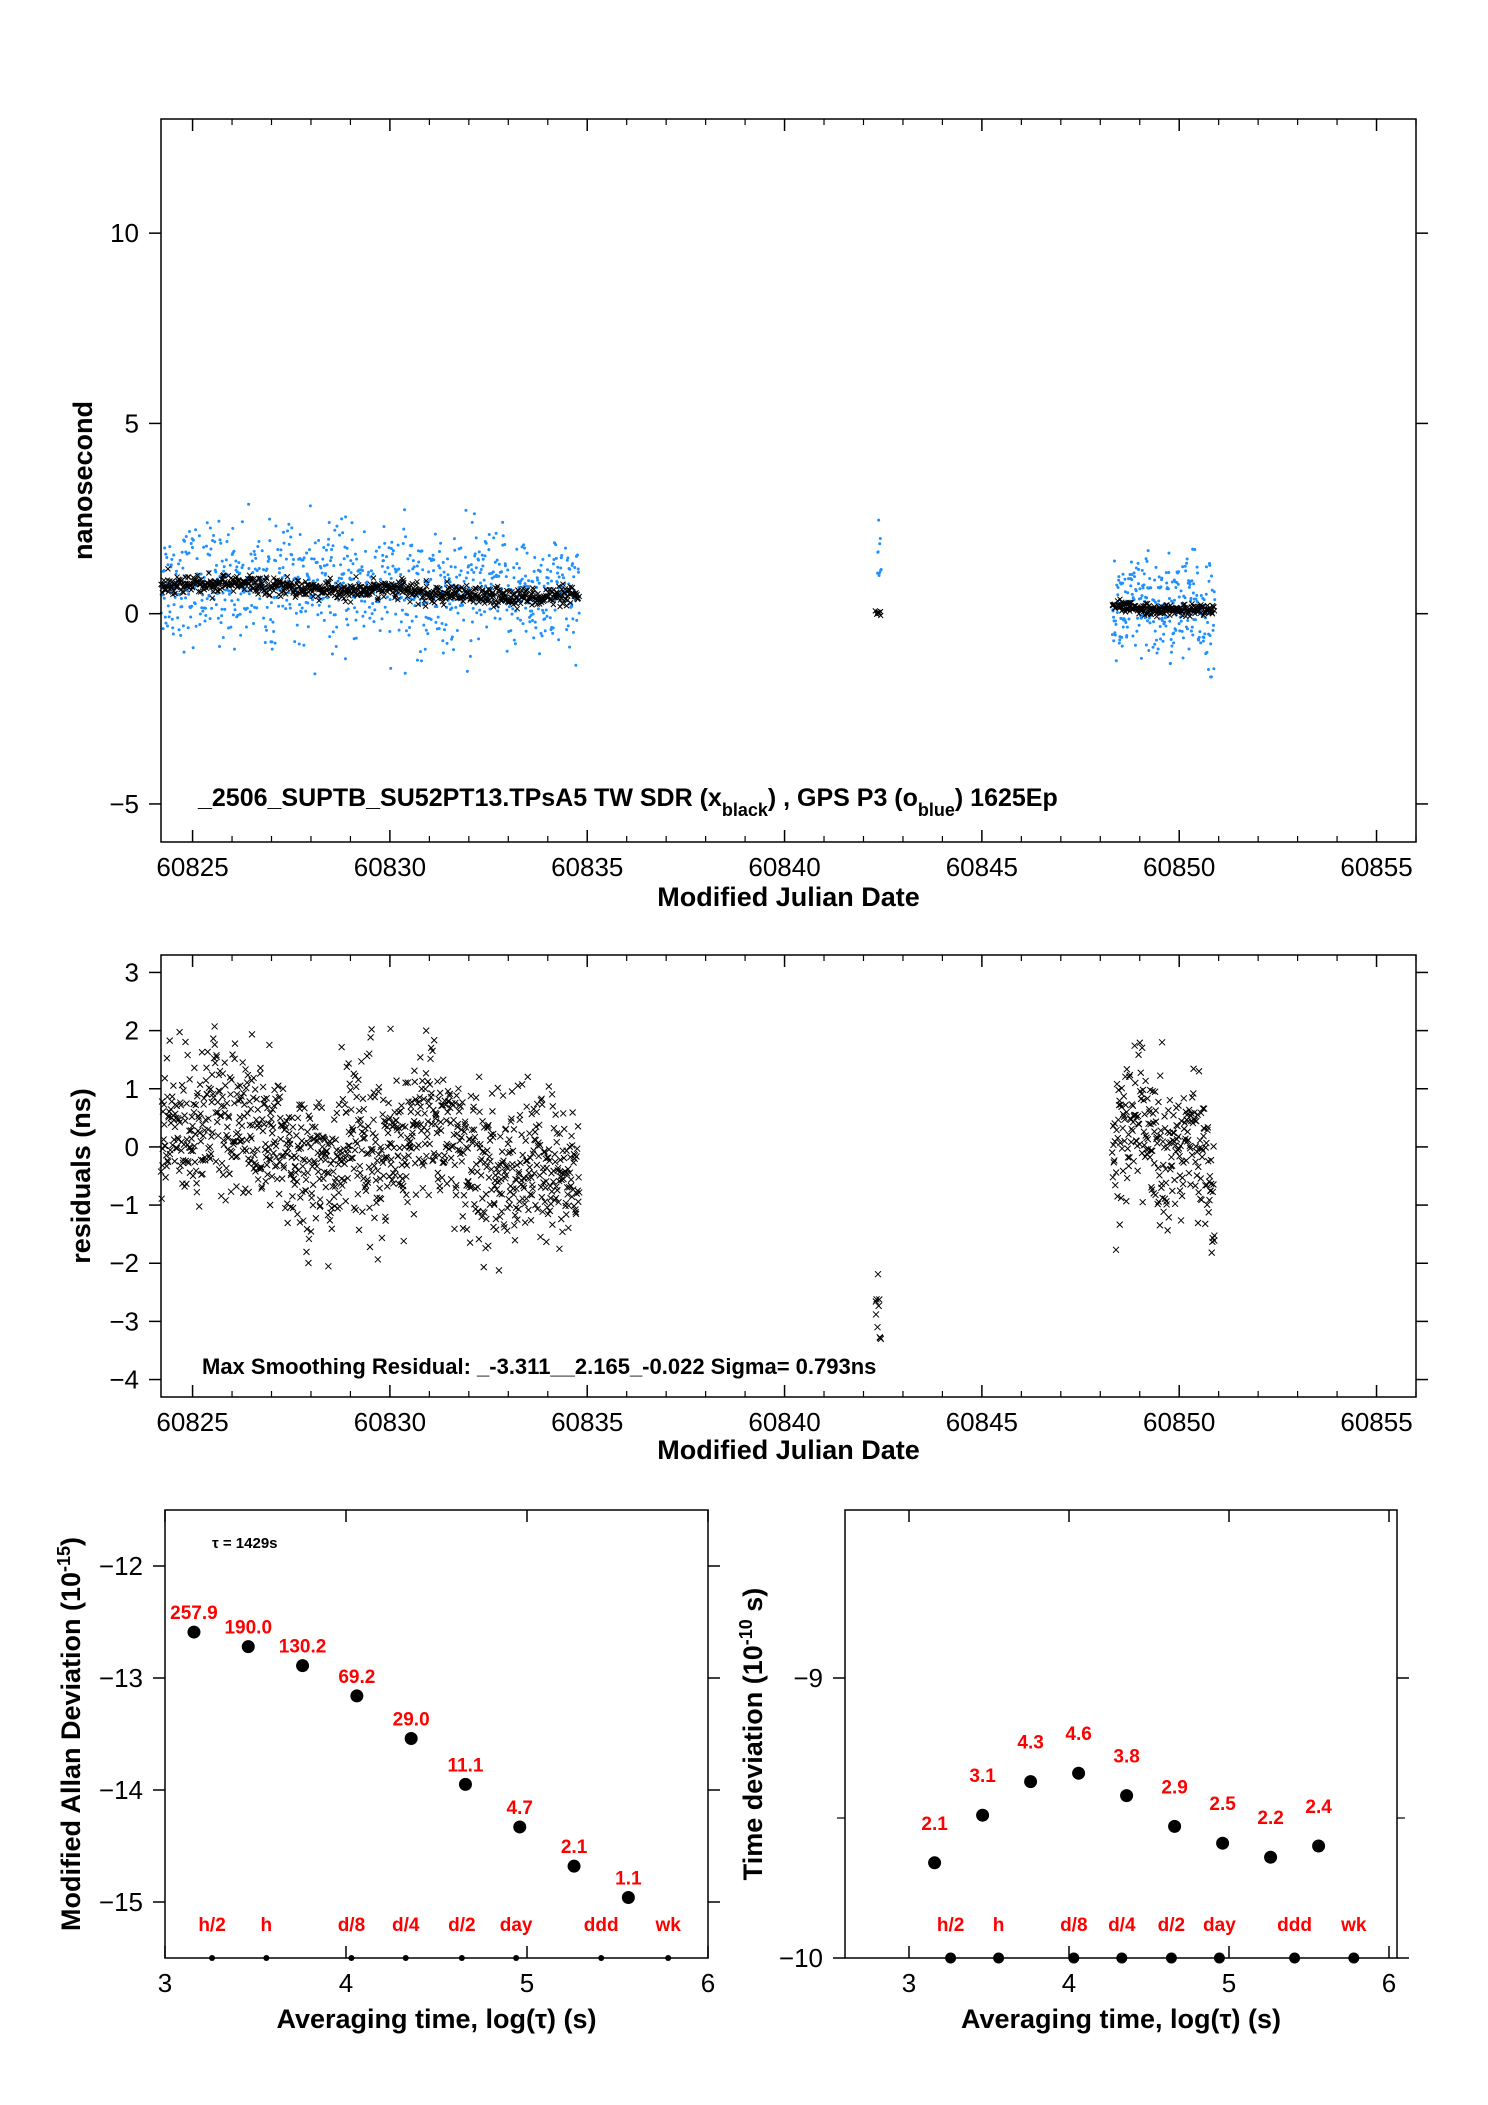 The image size is (1488, 2105). What do you see at coordinates (248, 1628) in the screenshot?
I see `deviation-point-label: 190.0` at bounding box center [248, 1628].